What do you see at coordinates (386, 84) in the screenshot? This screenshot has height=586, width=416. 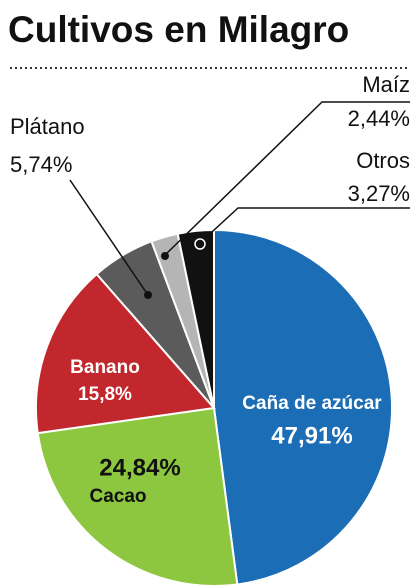 I see `slice-label: Maíz` at bounding box center [386, 84].